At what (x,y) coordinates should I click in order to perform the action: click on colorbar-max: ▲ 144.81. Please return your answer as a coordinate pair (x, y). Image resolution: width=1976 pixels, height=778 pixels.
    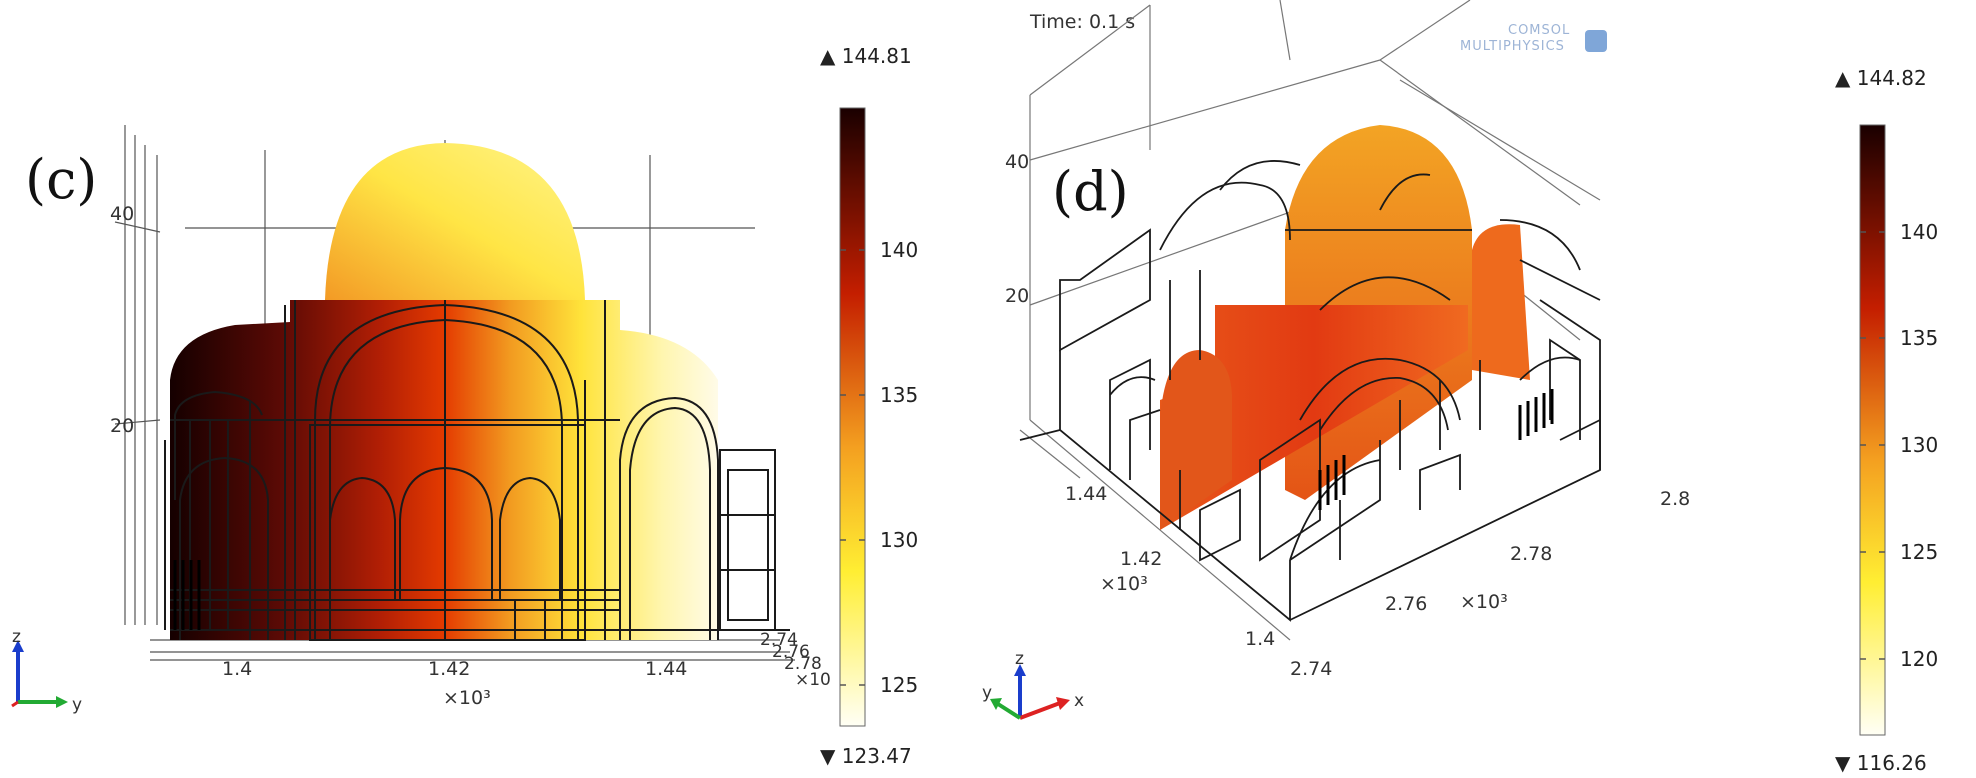
    Looking at the image, I should click on (866, 56).